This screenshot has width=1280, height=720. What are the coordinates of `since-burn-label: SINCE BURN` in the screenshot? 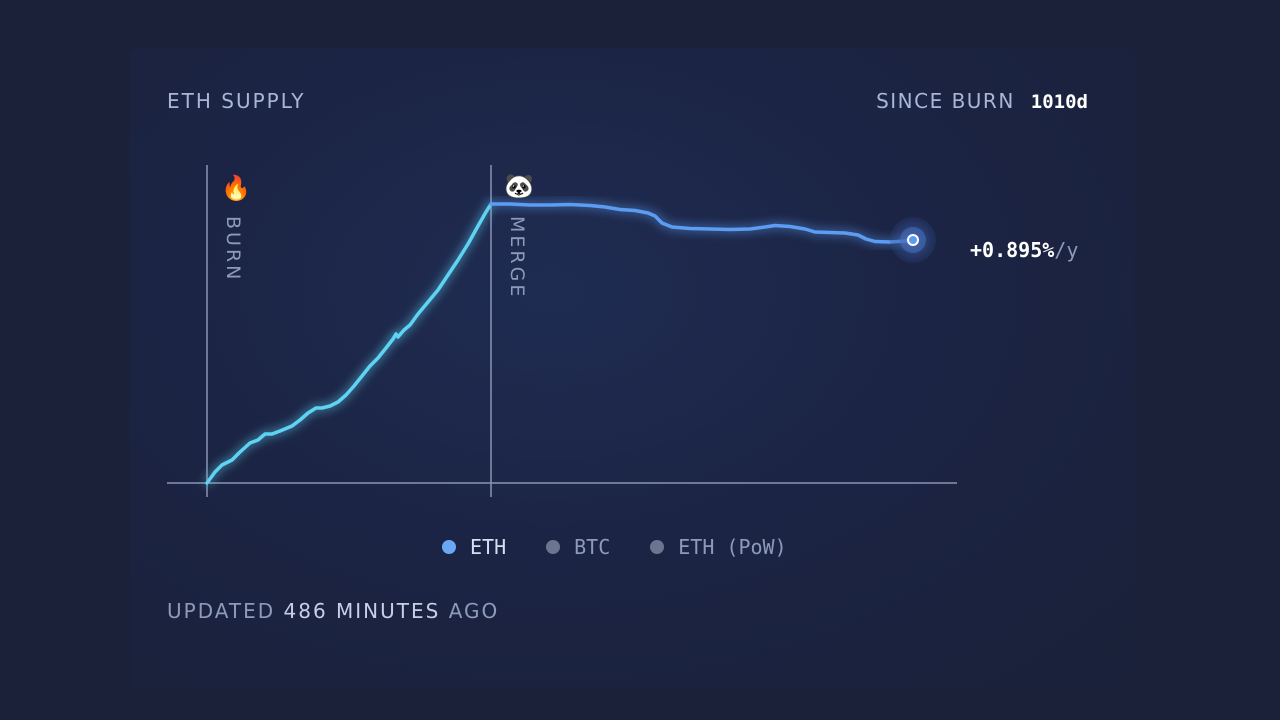 It's located at (945, 101).